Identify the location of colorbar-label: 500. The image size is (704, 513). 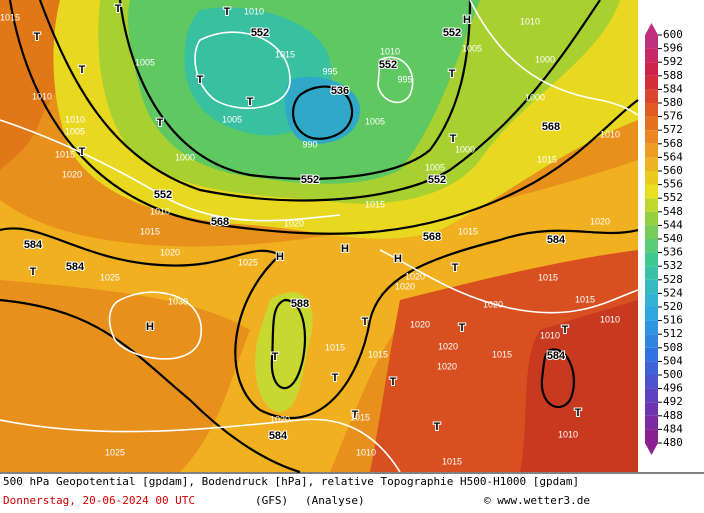
(673, 374).